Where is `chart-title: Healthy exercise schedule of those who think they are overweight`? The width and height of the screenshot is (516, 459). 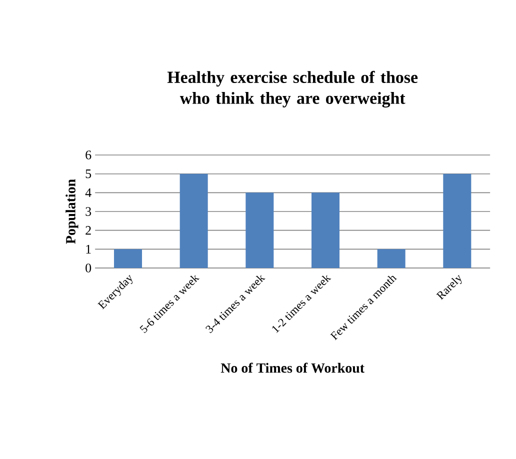 chart-title: Healthy exercise schedule of those who think they are overweight is located at coordinates (292, 89).